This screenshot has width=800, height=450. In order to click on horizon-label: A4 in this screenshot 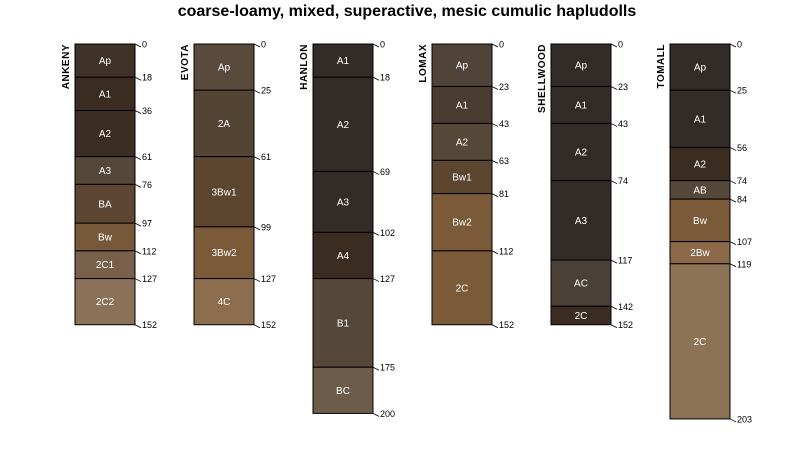, I will do `click(343, 256)`.